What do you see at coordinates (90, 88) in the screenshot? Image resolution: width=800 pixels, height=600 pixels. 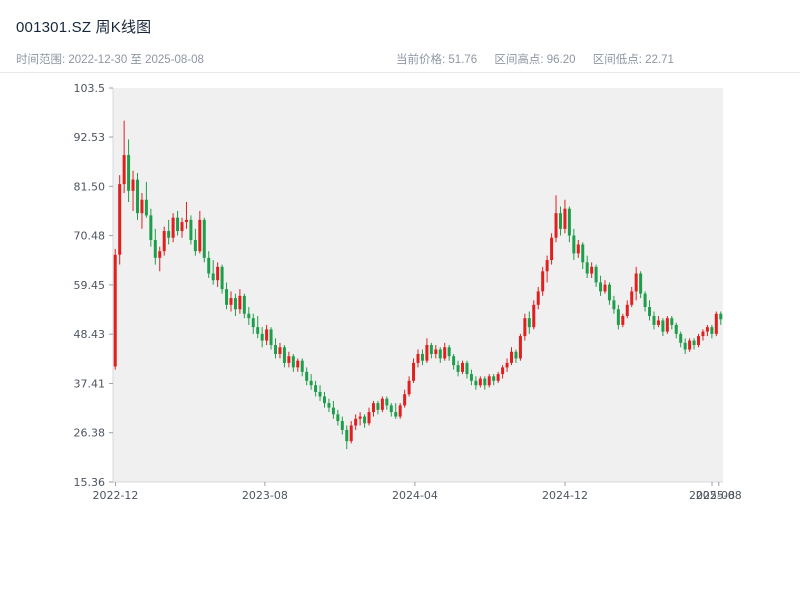 I see `y-tick-label: 103.5` at bounding box center [90, 88].